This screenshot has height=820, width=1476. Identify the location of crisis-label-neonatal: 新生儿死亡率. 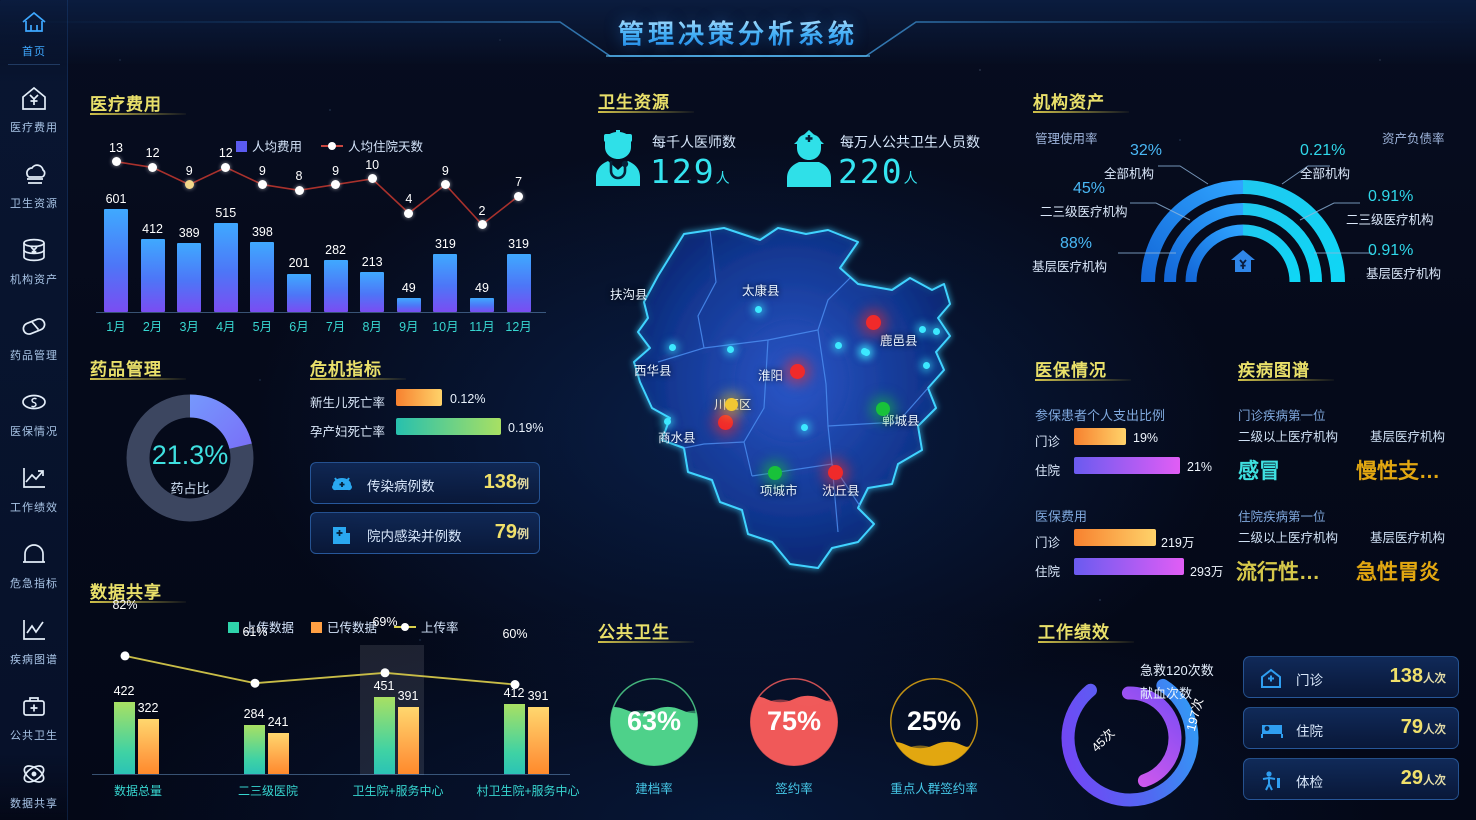
(348, 403).